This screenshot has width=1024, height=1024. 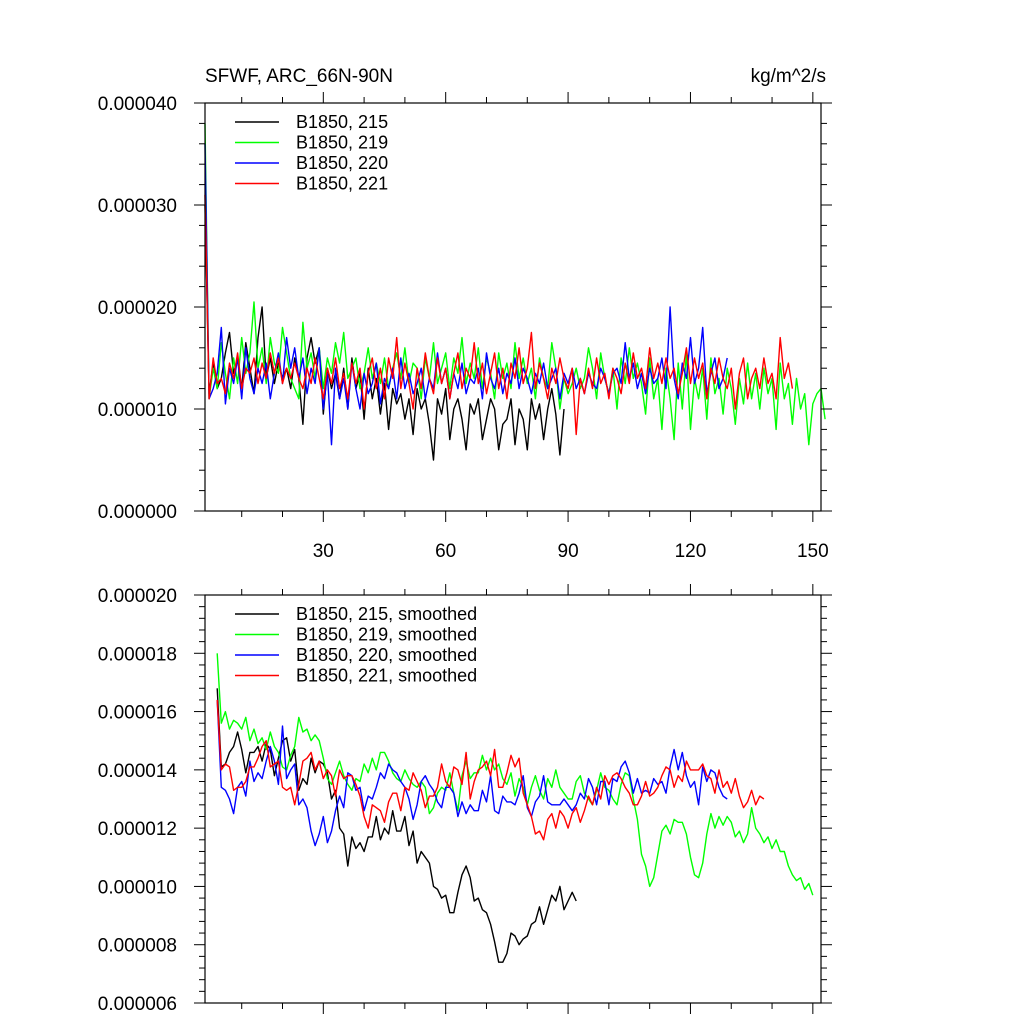 I want to click on panel-title-right: kg/m^2/s, so click(x=788, y=76).